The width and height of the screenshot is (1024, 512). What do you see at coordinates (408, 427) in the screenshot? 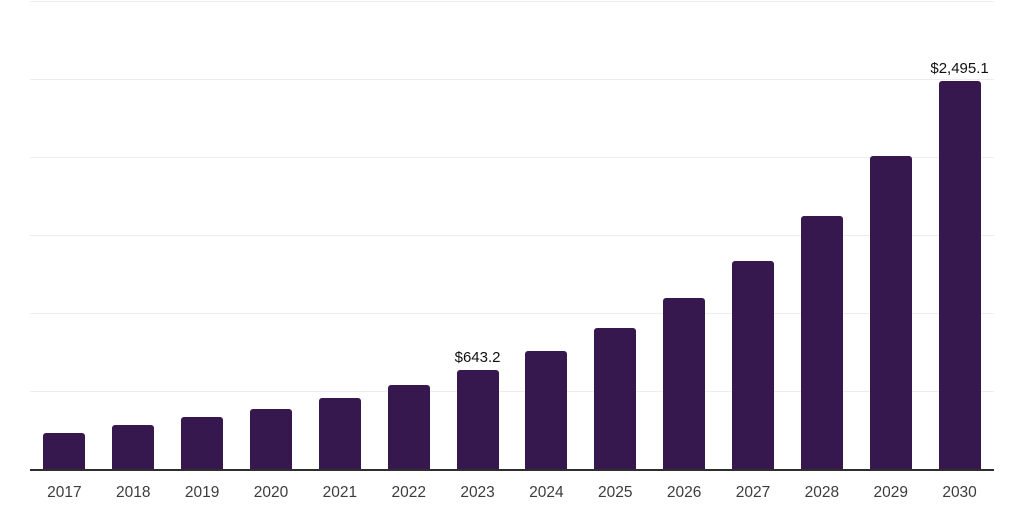
I see `bar-2022` at bounding box center [408, 427].